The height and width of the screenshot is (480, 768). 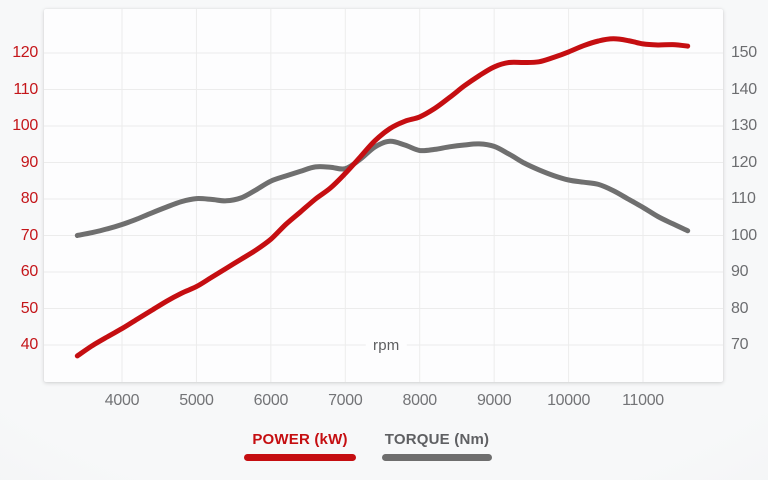 What do you see at coordinates (740, 344) in the screenshot?
I see `right-tick-label: 70` at bounding box center [740, 344].